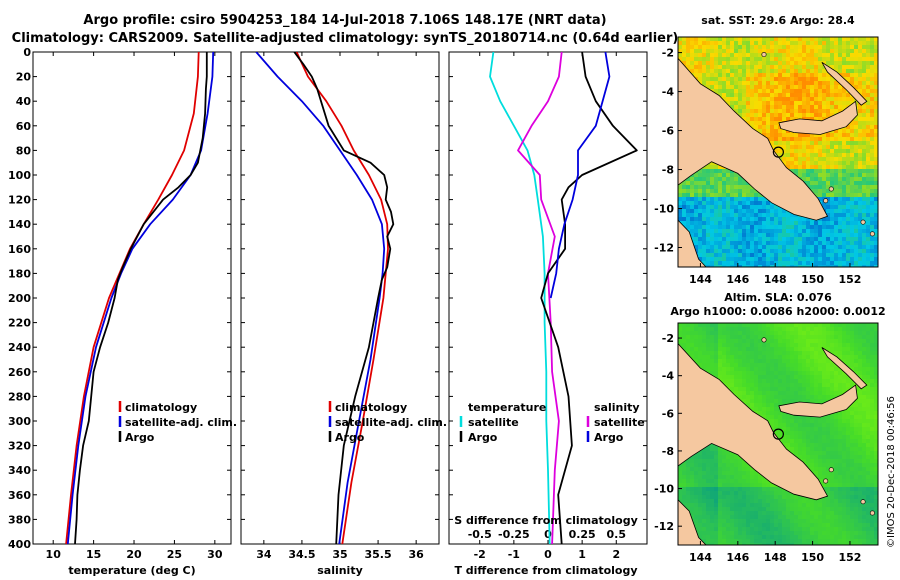 The width and height of the screenshot is (900, 580). What do you see at coordinates (812, 279) in the screenshot?
I see `map-x-tick-label: 150` at bounding box center [812, 279].